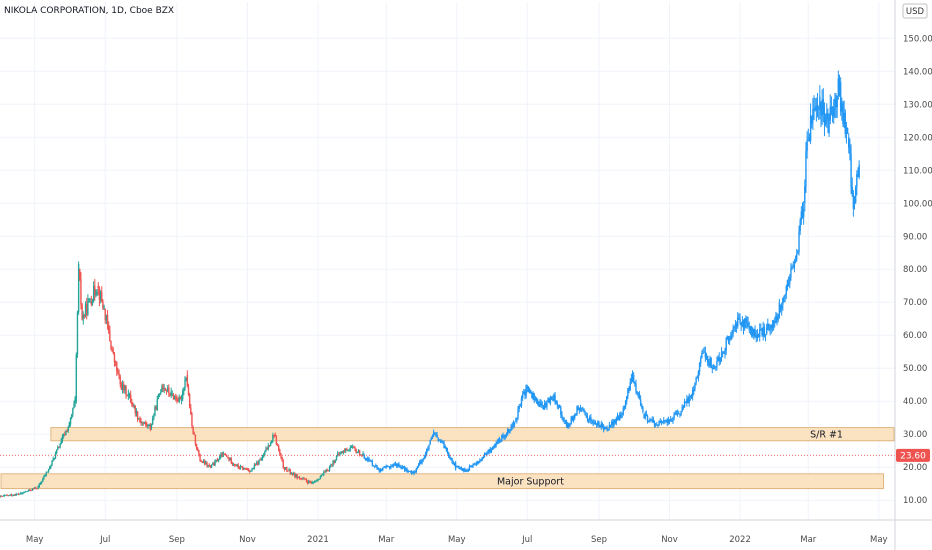  I want to click on currency-label: USD, so click(915, 12).